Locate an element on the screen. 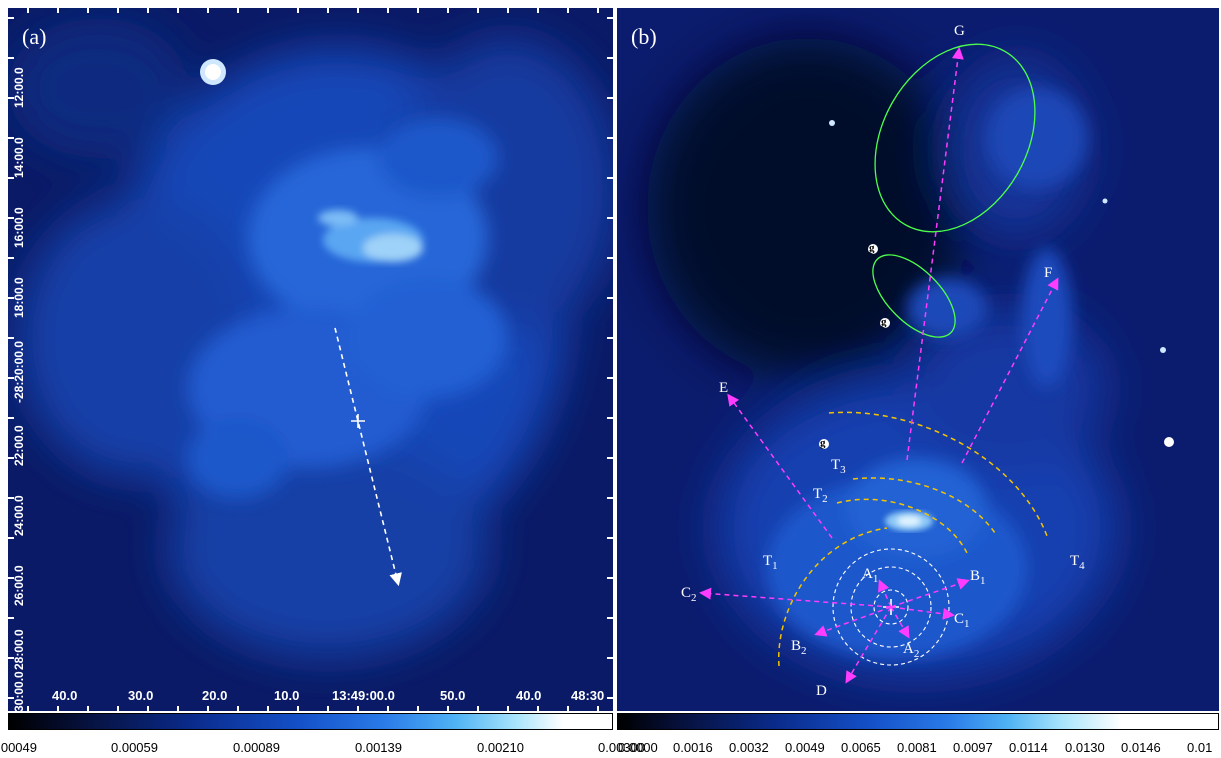 The height and width of the screenshot is (758, 1221). dec-tick-label: 22:00.0 is located at coordinates (19, 445).